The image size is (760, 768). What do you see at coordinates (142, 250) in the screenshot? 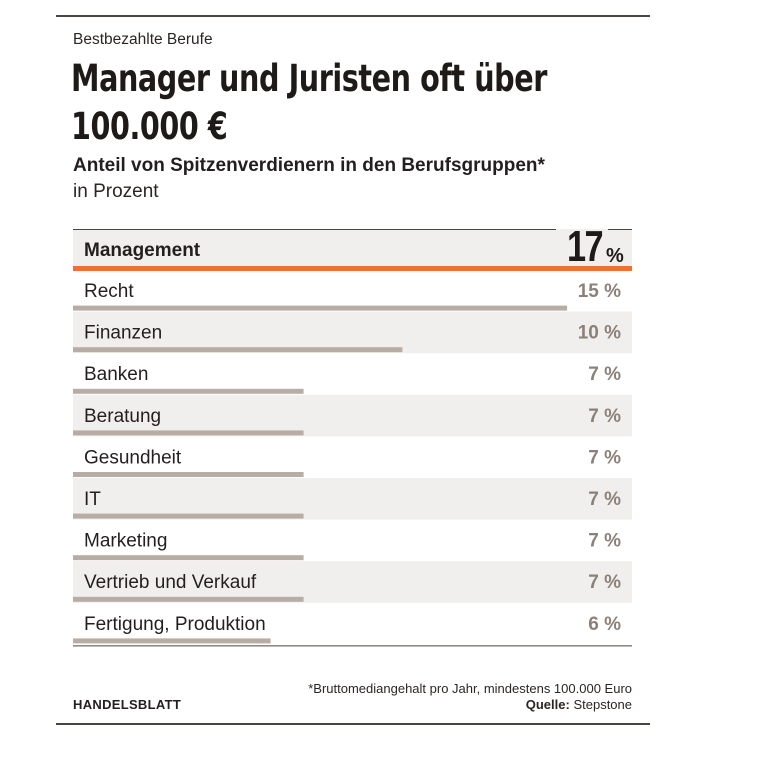
I see `category-label: Management` at bounding box center [142, 250].